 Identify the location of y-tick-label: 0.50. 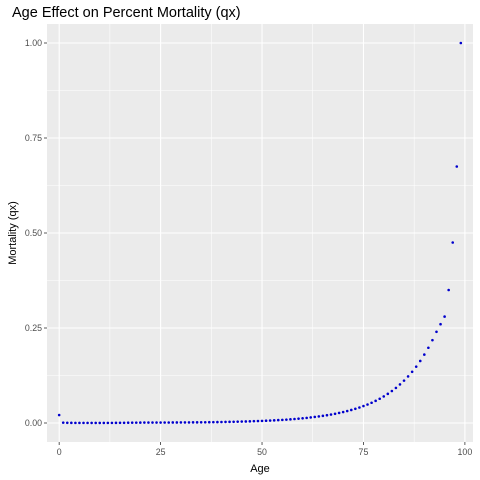
(33, 233).